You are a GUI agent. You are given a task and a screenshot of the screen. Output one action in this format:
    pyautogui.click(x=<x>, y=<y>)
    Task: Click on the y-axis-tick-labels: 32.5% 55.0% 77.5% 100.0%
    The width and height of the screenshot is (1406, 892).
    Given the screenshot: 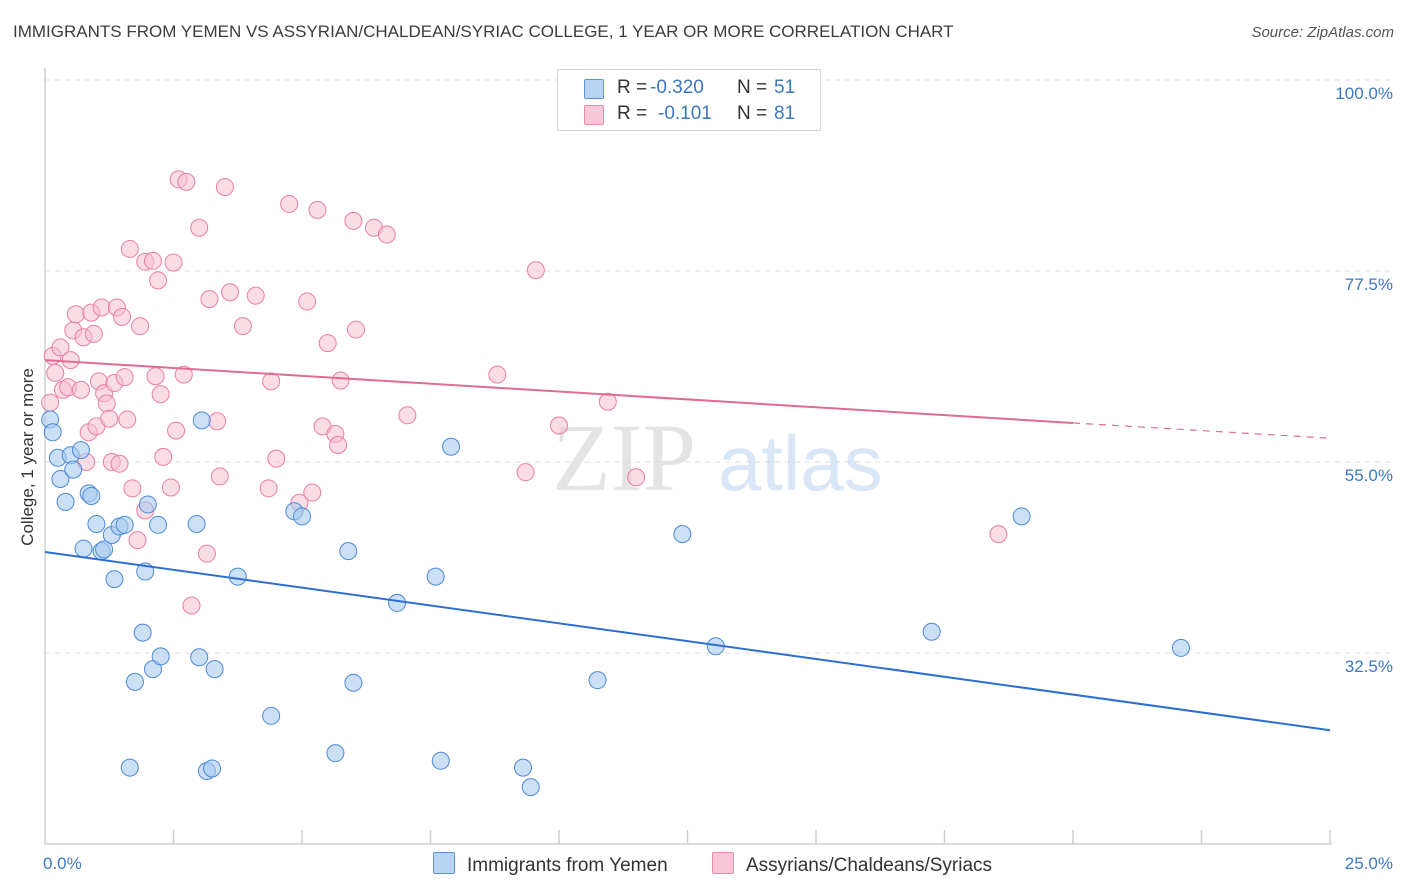 What is the action you would take?
    pyautogui.click(x=1364, y=380)
    